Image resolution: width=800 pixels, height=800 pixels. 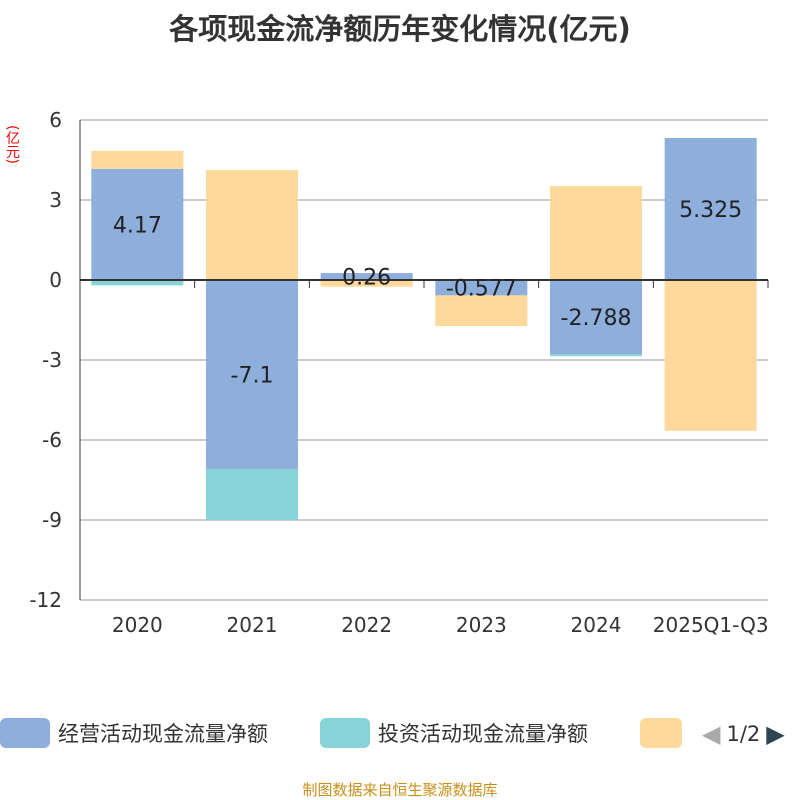 What do you see at coordinates (596, 625) in the screenshot?
I see `x-tick-label: 2024` at bounding box center [596, 625].